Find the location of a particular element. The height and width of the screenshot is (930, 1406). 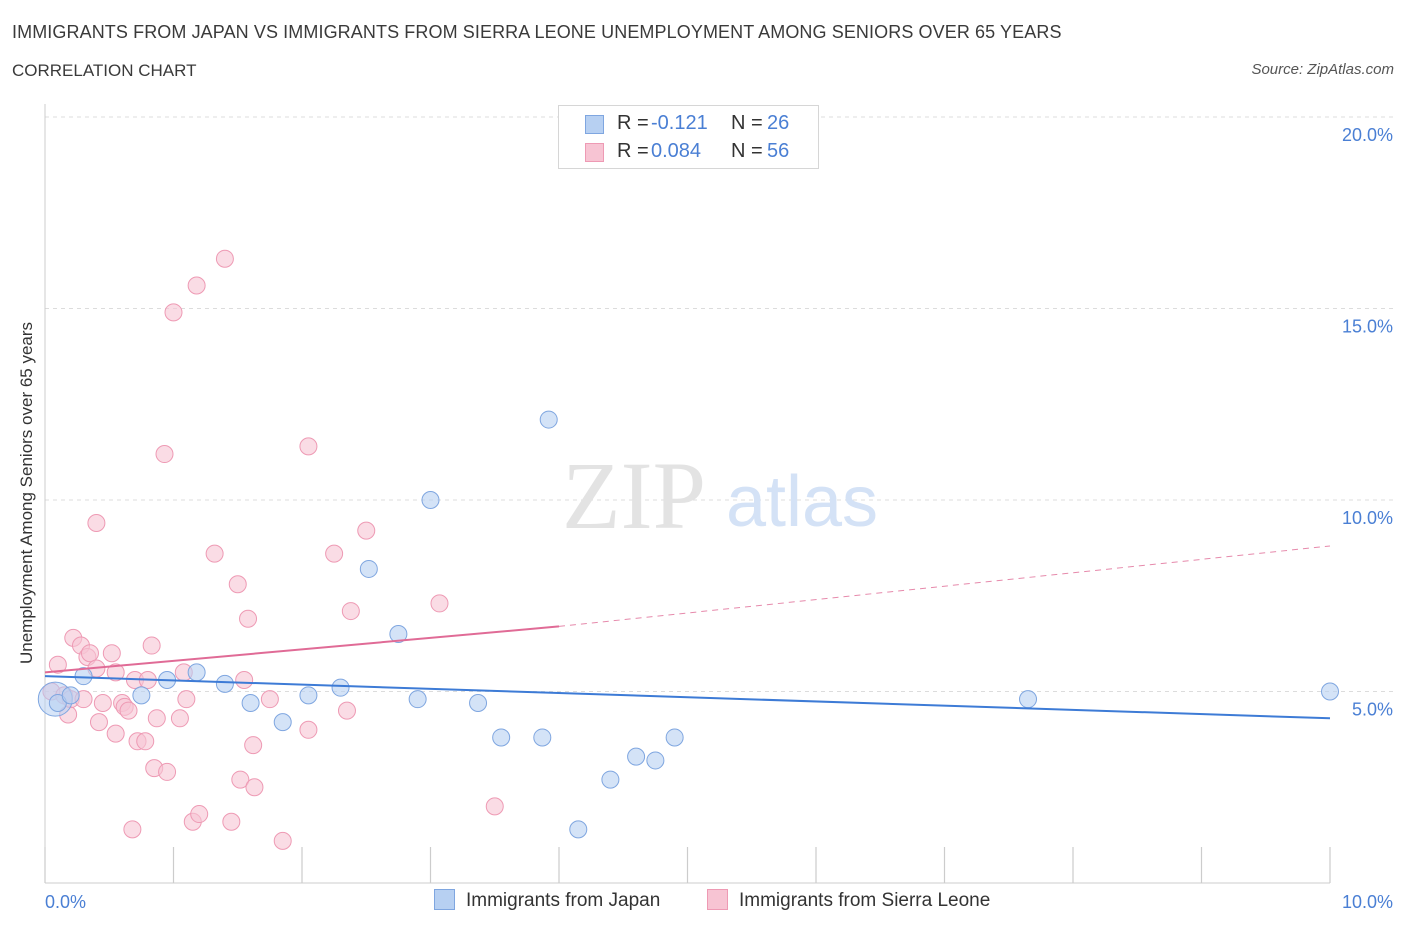

source-label: Source: ZipAtlas.com is located at coordinates (1322, 69).